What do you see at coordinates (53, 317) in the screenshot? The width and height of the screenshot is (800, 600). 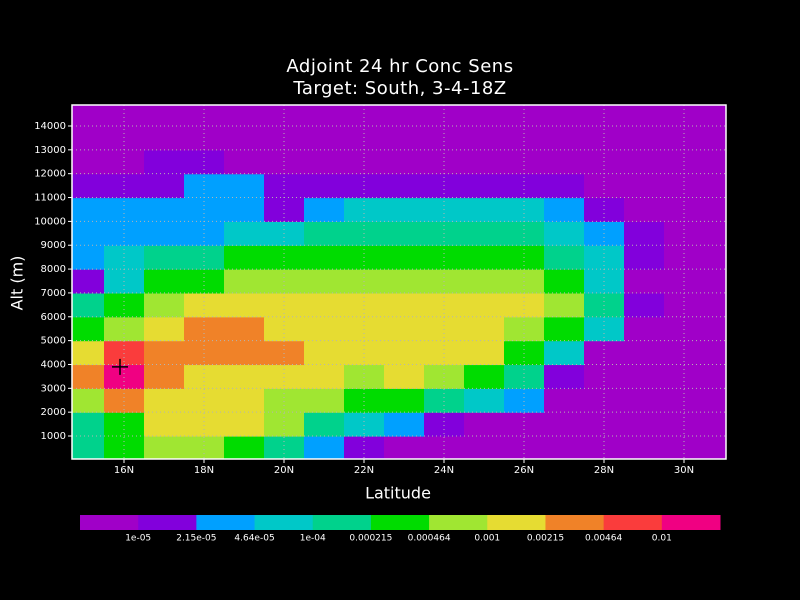 I see `y-tick-label: 6000` at bounding box center [53, 317].